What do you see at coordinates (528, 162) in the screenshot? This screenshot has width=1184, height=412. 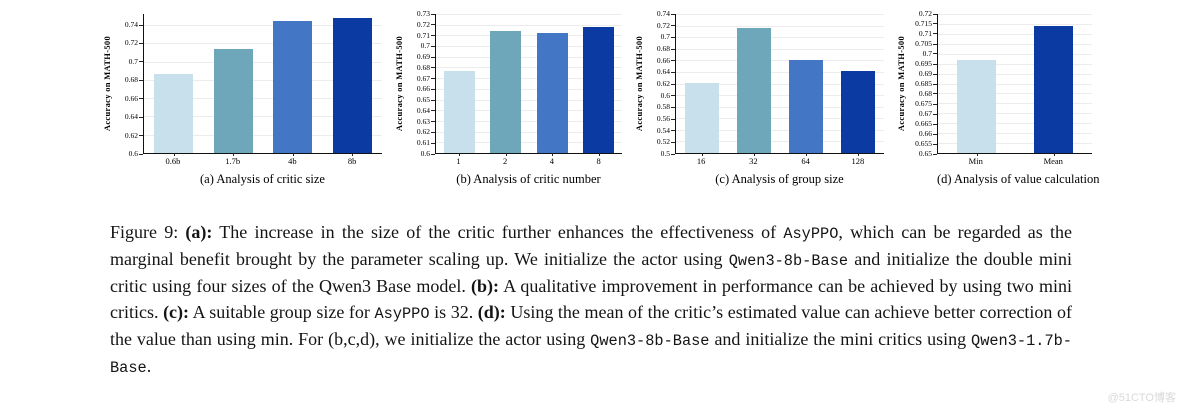 I see `x-axis-ticks: 1 2 4 8` at bounding box center [528, 162].